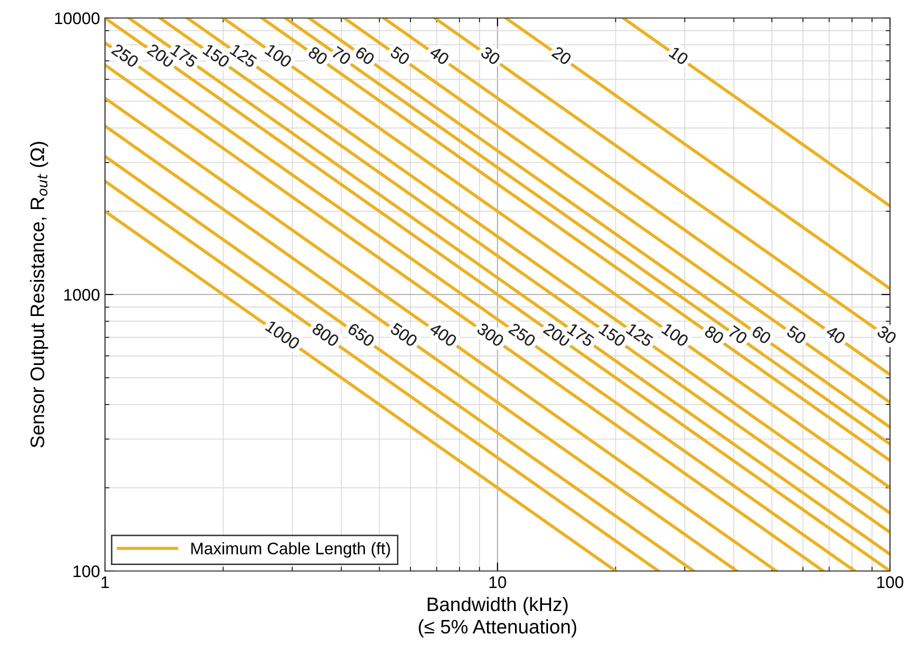 The width and height of the screenshot is (910, 663). Describe the element at coordinates (39, 295) in the screenshot. I see `y-axis-title: Sensor Output Resistance, R$_{out}$ (Ω)` at that location.